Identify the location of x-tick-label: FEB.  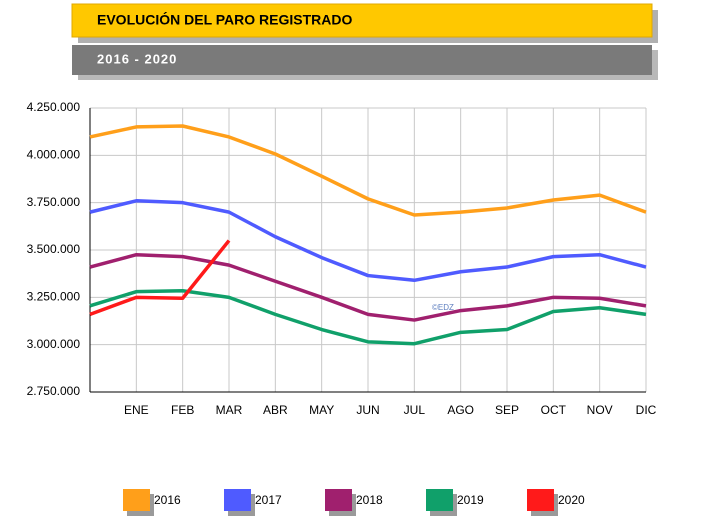
(182, 410).